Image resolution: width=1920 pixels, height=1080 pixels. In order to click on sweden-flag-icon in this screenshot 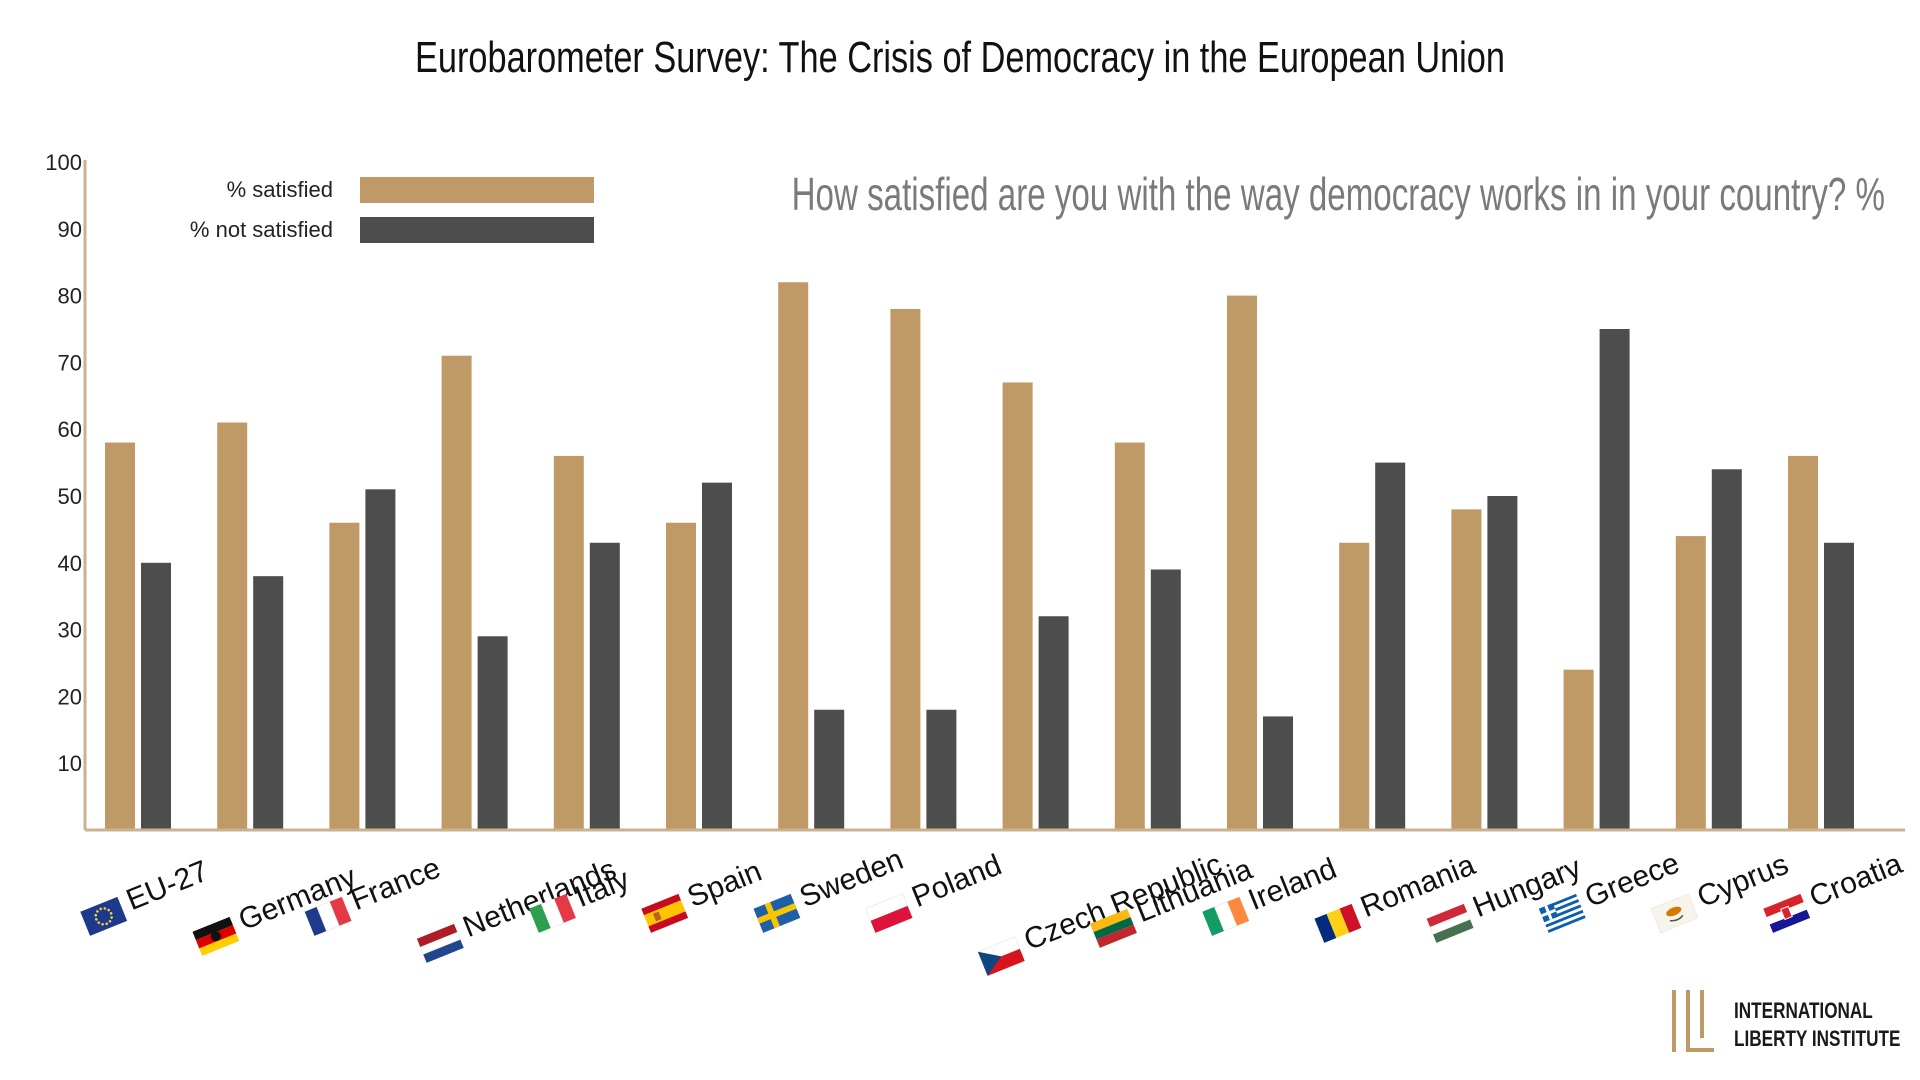, I will do `click(777, 913)`.